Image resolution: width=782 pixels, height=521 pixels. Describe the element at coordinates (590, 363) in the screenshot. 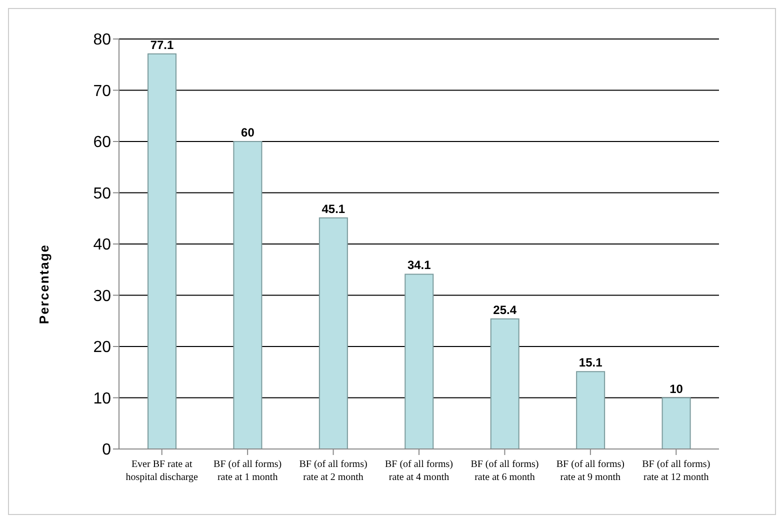

I see `data-label: 15.1` at that location.